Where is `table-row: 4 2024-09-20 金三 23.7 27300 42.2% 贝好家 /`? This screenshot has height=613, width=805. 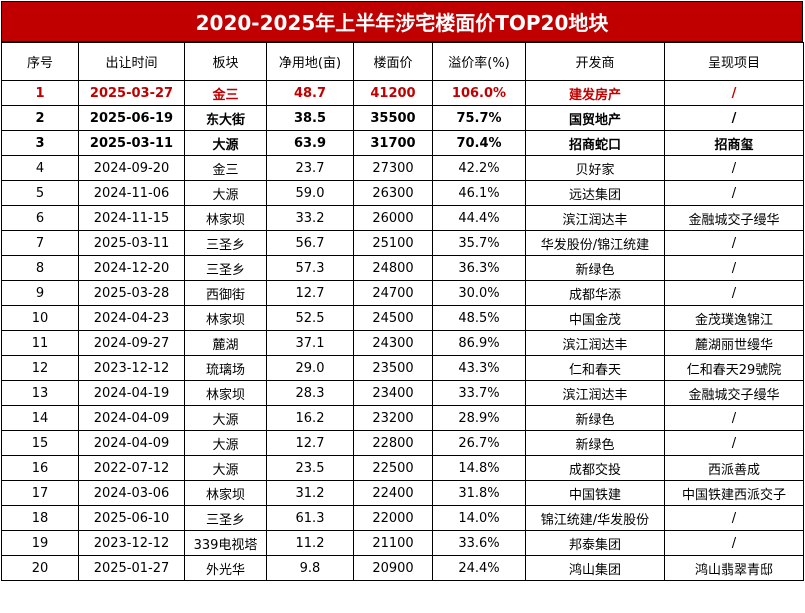
table-row: 4 2024-09-20 金三 23.7 27300 42.2% 贝好家 / is located at coordinates (402, 168).